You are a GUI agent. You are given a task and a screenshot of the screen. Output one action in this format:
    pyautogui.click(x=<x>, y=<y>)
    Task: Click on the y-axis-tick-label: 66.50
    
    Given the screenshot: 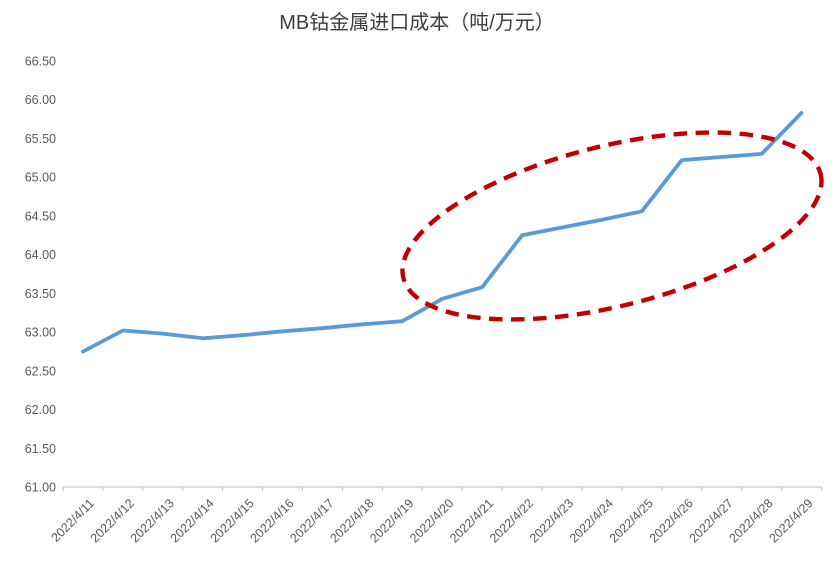 What is the action you would take?
    pyautogui.click(x=40, y=62)
    